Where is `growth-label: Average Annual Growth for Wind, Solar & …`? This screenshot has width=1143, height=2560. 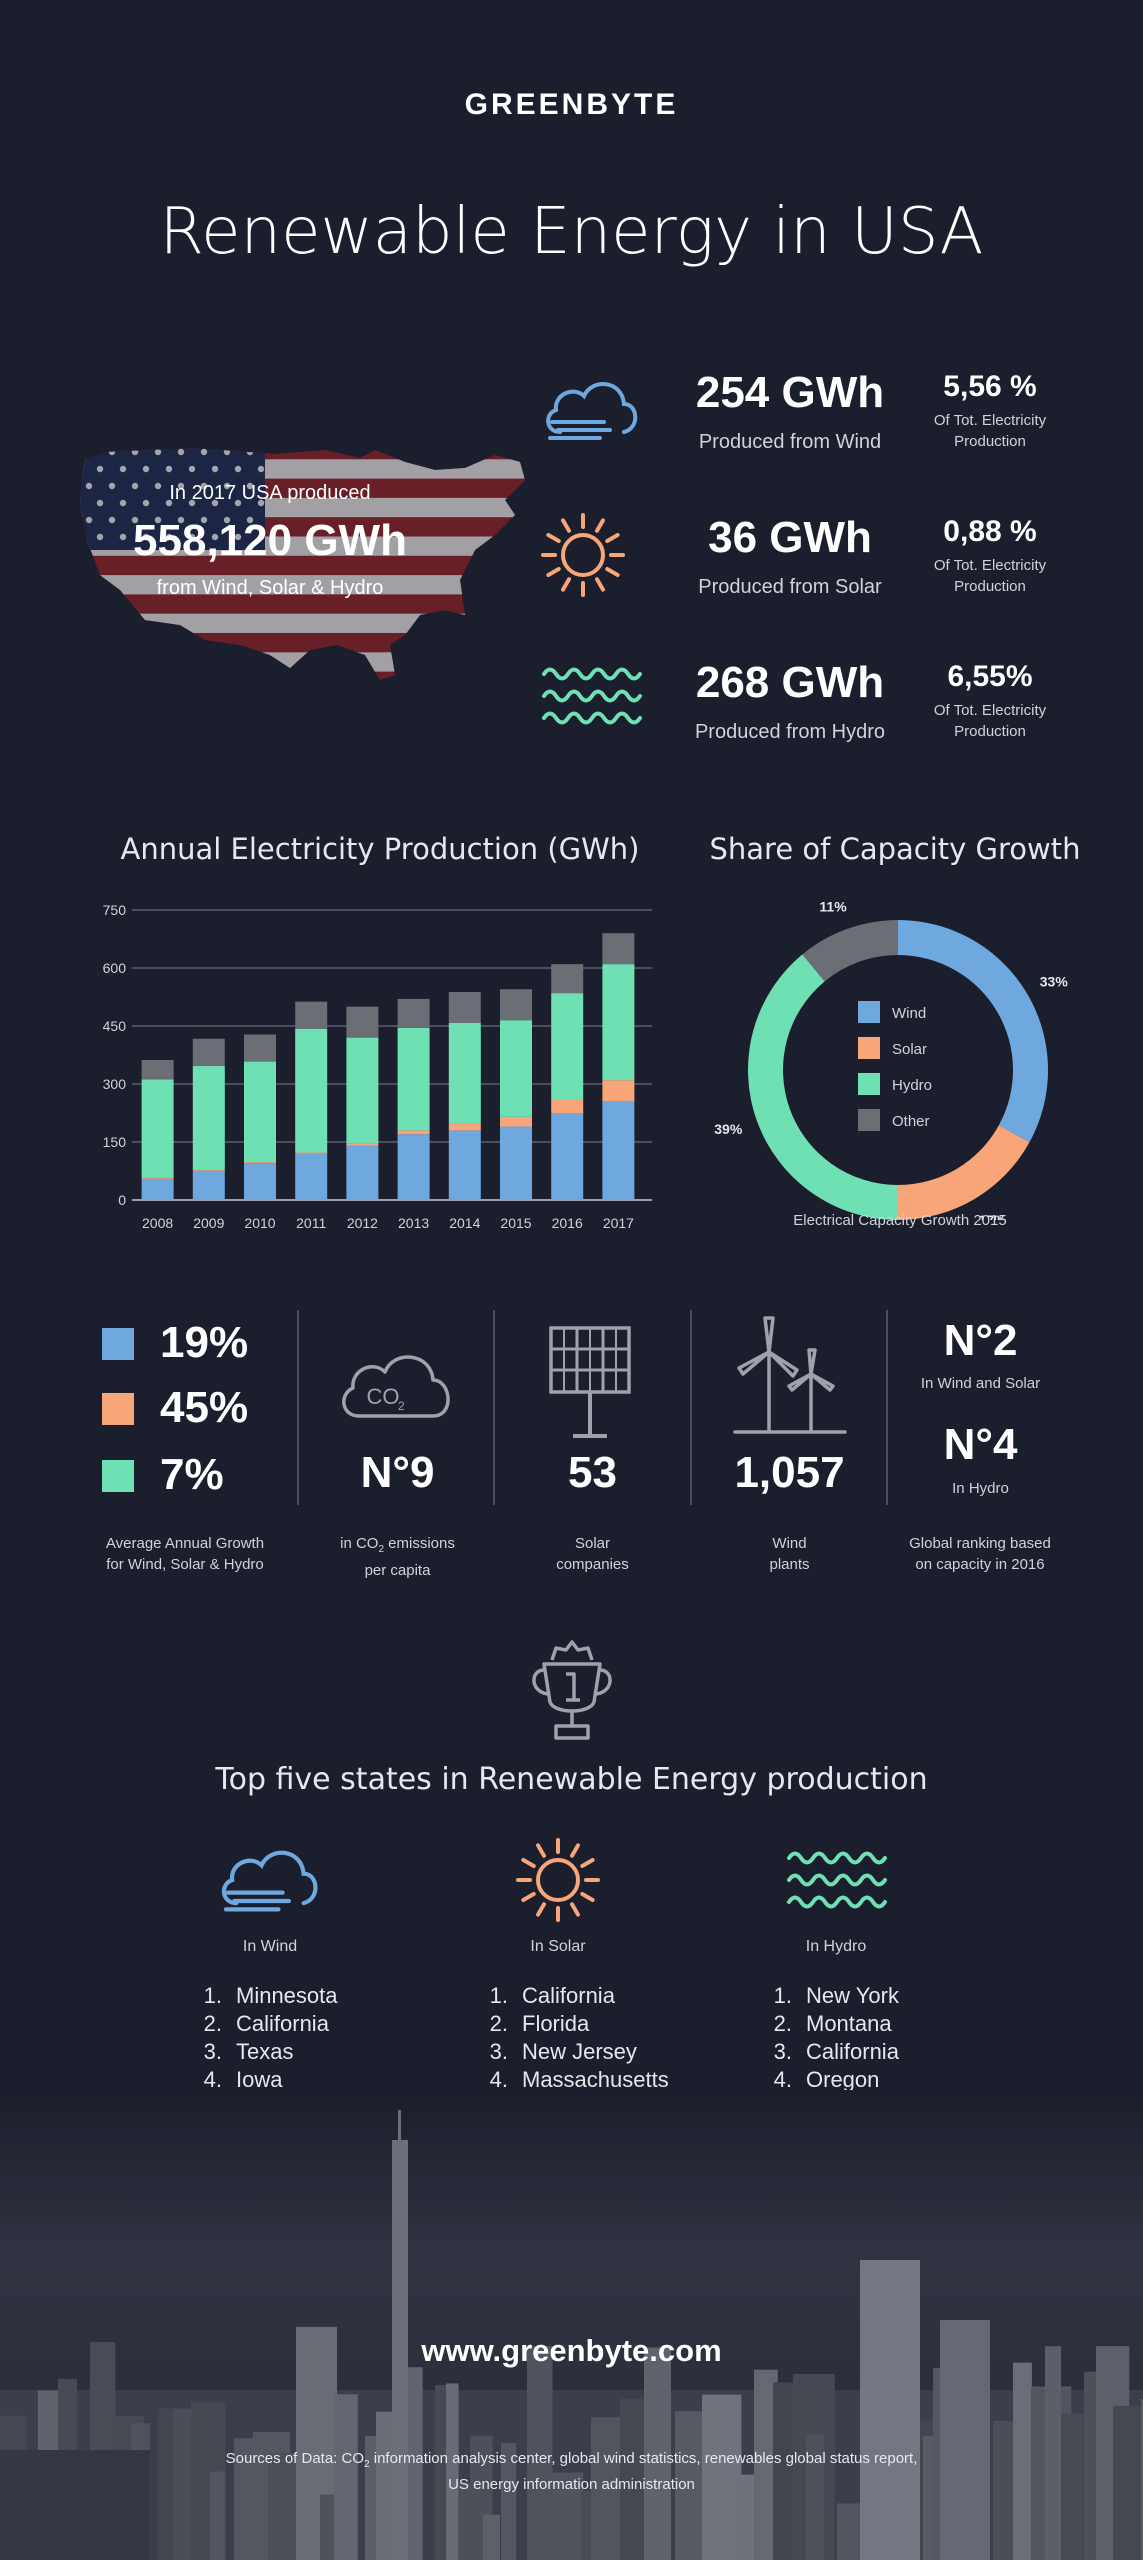
growth-label: Average Annual Growth for Wind, Solar & … is located at coordinates (185, 1554).